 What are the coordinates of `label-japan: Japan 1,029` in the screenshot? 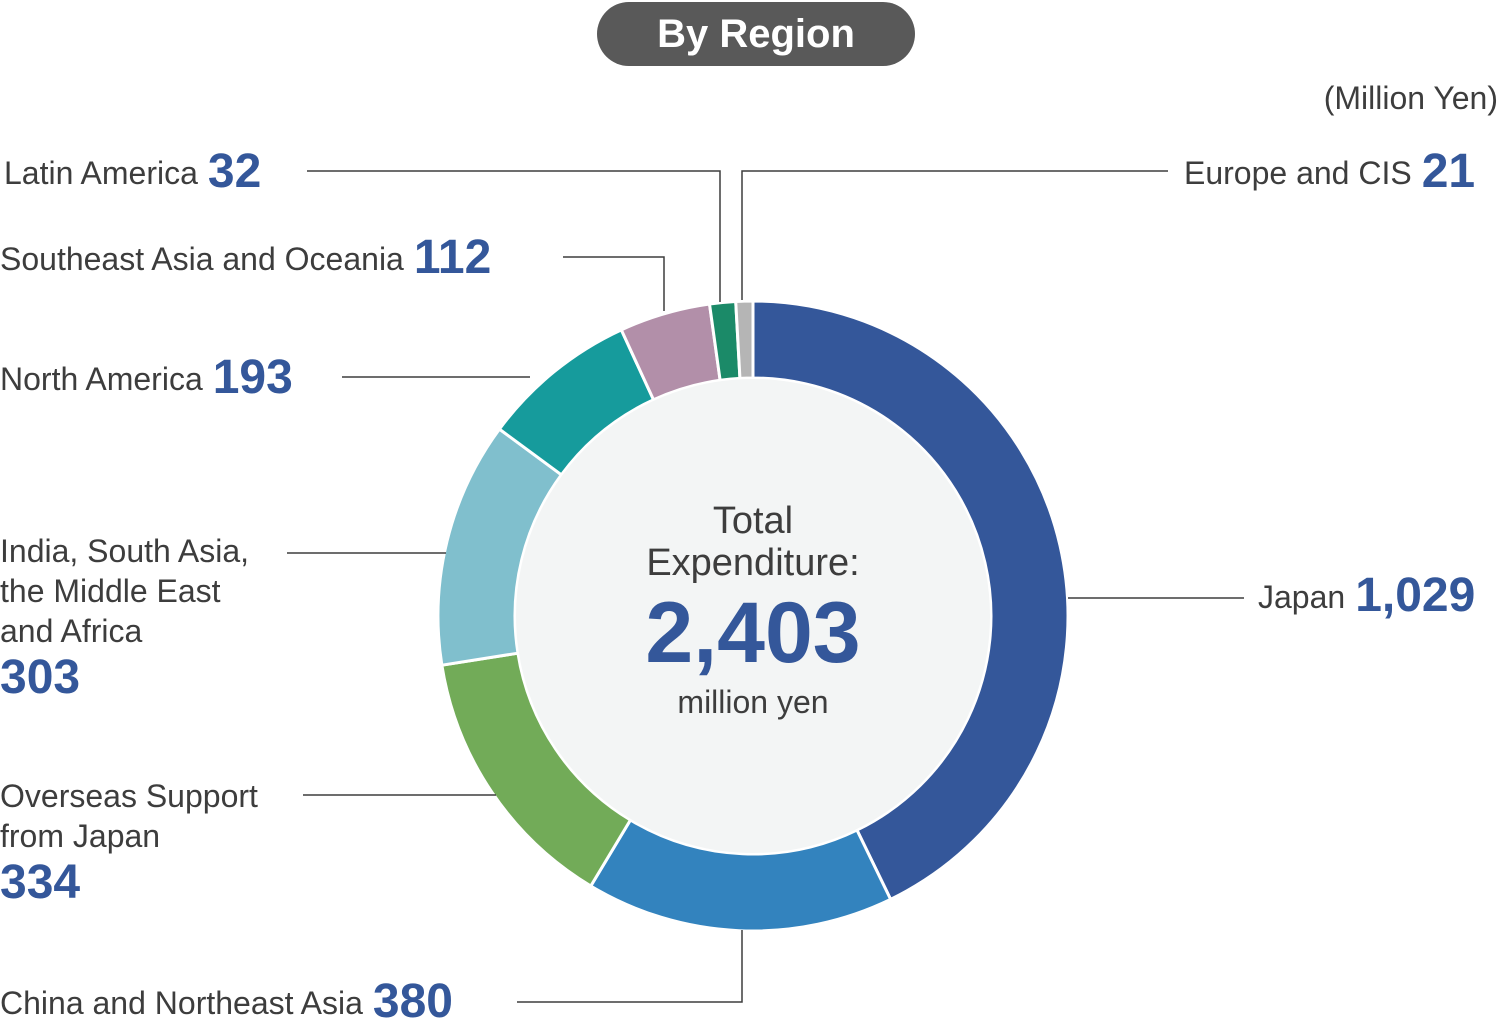 It's located at (1366, 596).